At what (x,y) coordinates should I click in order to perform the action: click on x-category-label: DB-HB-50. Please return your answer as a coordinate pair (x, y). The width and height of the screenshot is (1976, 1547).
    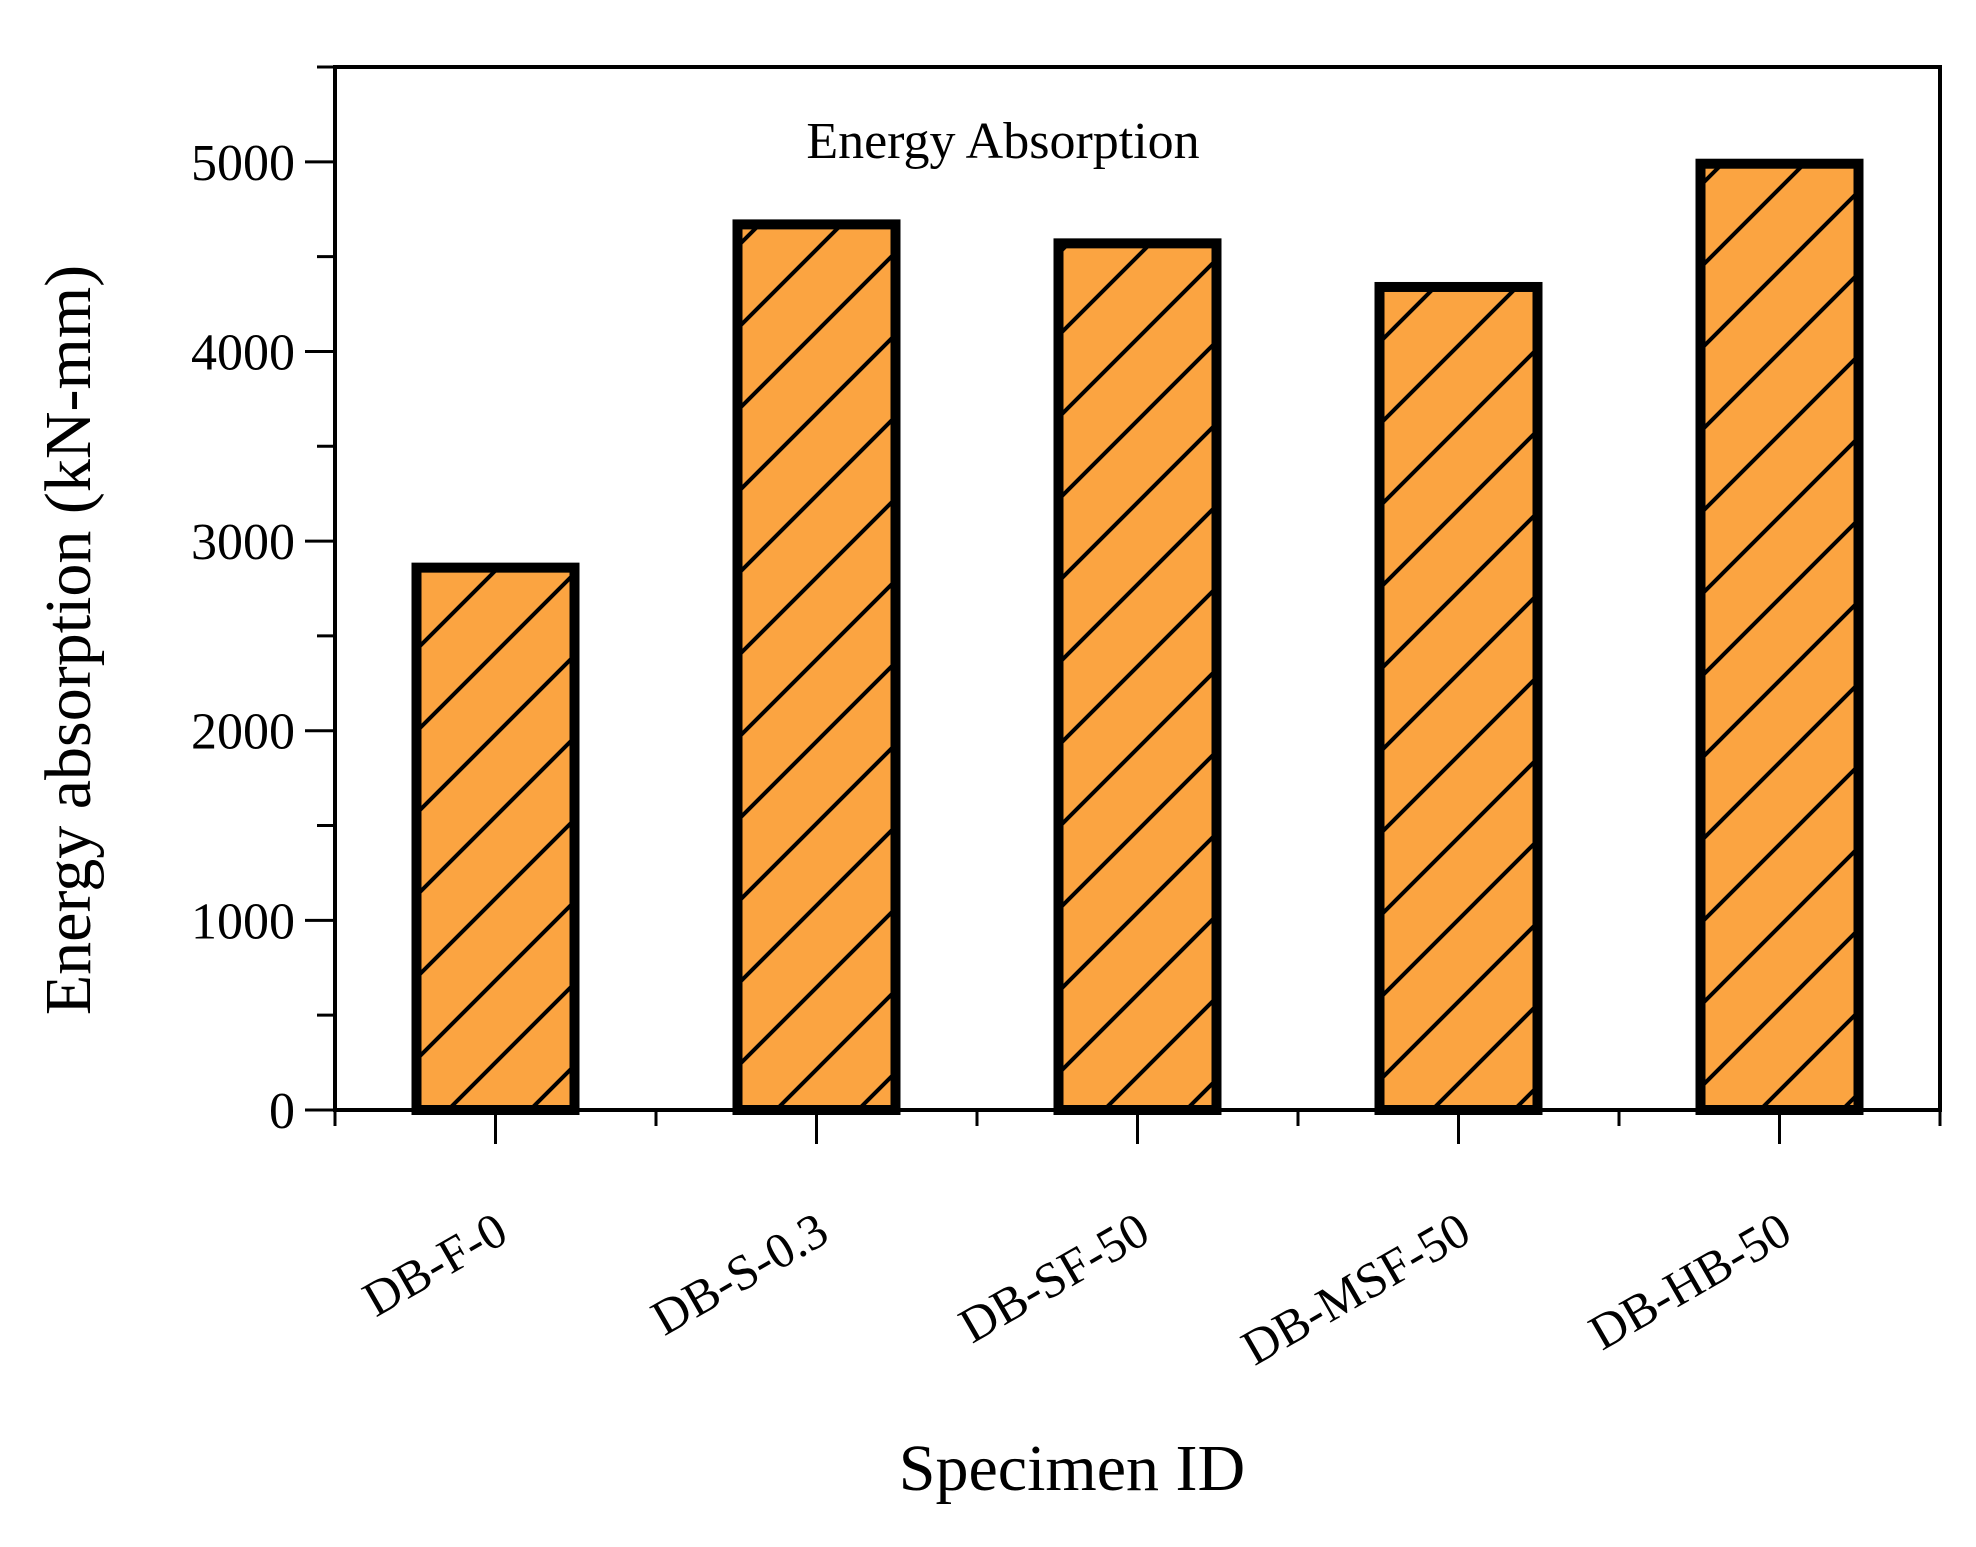
    Looking at the image, I should click on (1690, 1281).